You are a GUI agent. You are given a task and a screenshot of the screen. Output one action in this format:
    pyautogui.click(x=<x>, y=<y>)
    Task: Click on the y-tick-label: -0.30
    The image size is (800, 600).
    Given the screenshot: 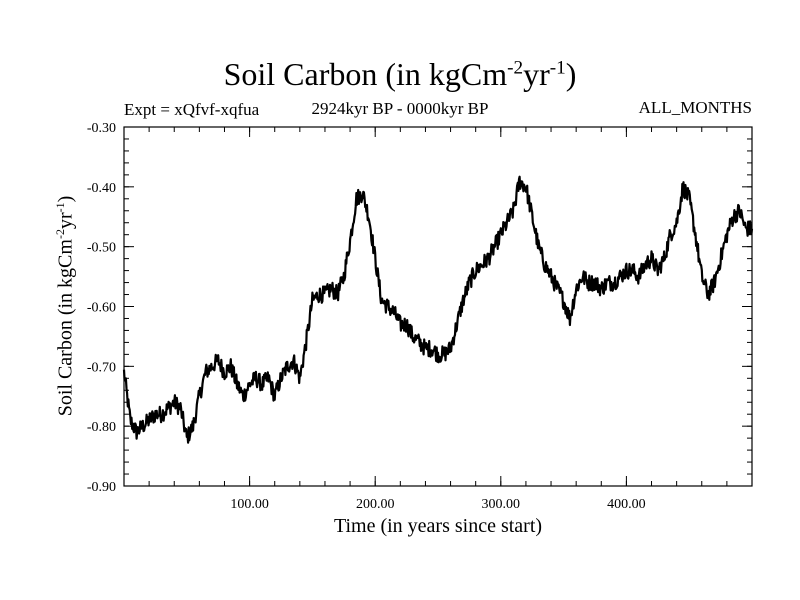 What is the action you would take?
    pyautogui.click(x=101, y=128)
    